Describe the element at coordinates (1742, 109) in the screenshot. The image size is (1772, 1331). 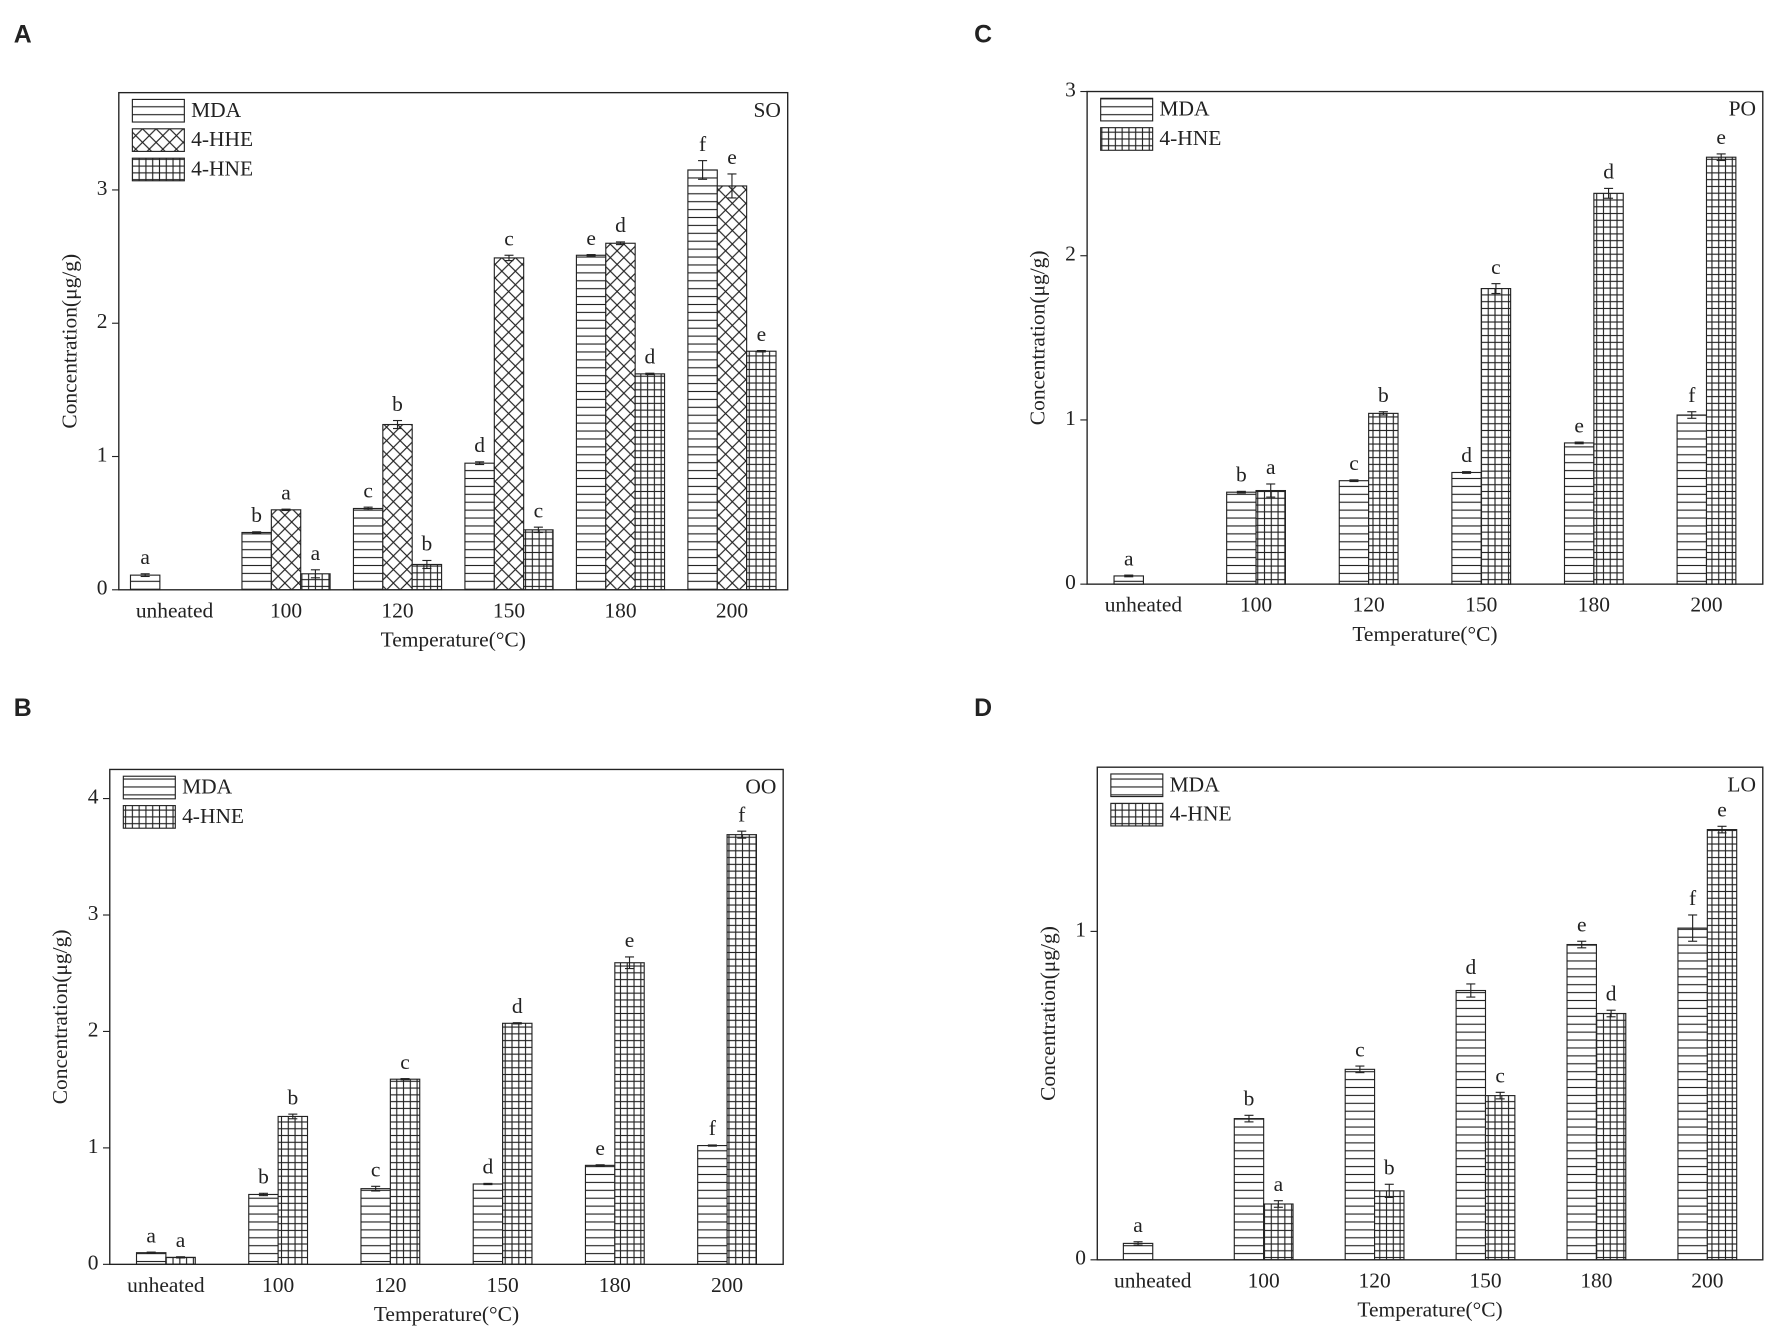
I see `oil-label: PO` at that location.